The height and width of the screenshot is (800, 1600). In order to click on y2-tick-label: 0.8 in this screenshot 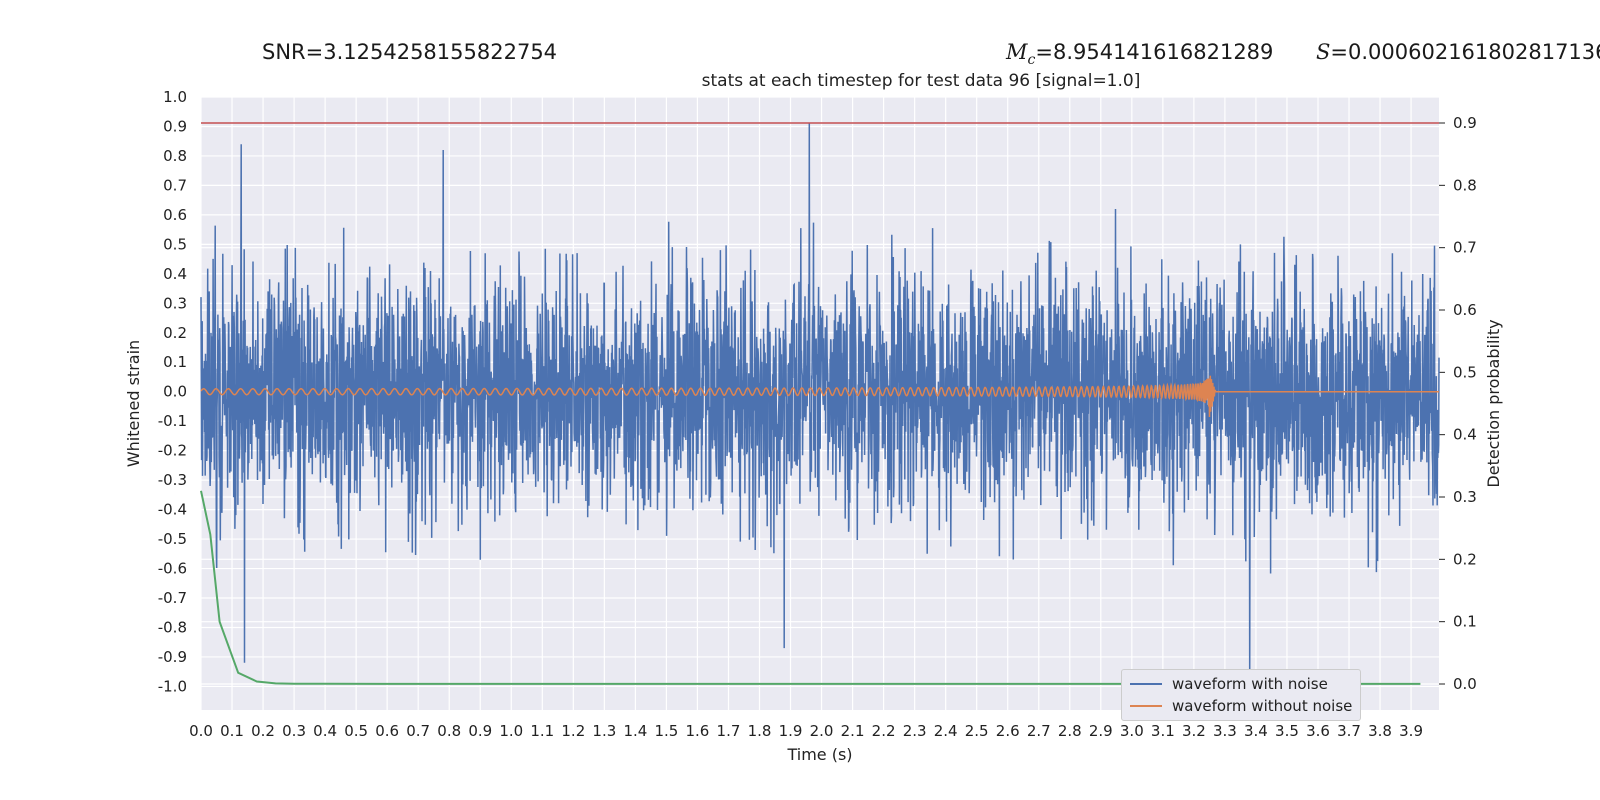, I will do `click(1465, 185)`.